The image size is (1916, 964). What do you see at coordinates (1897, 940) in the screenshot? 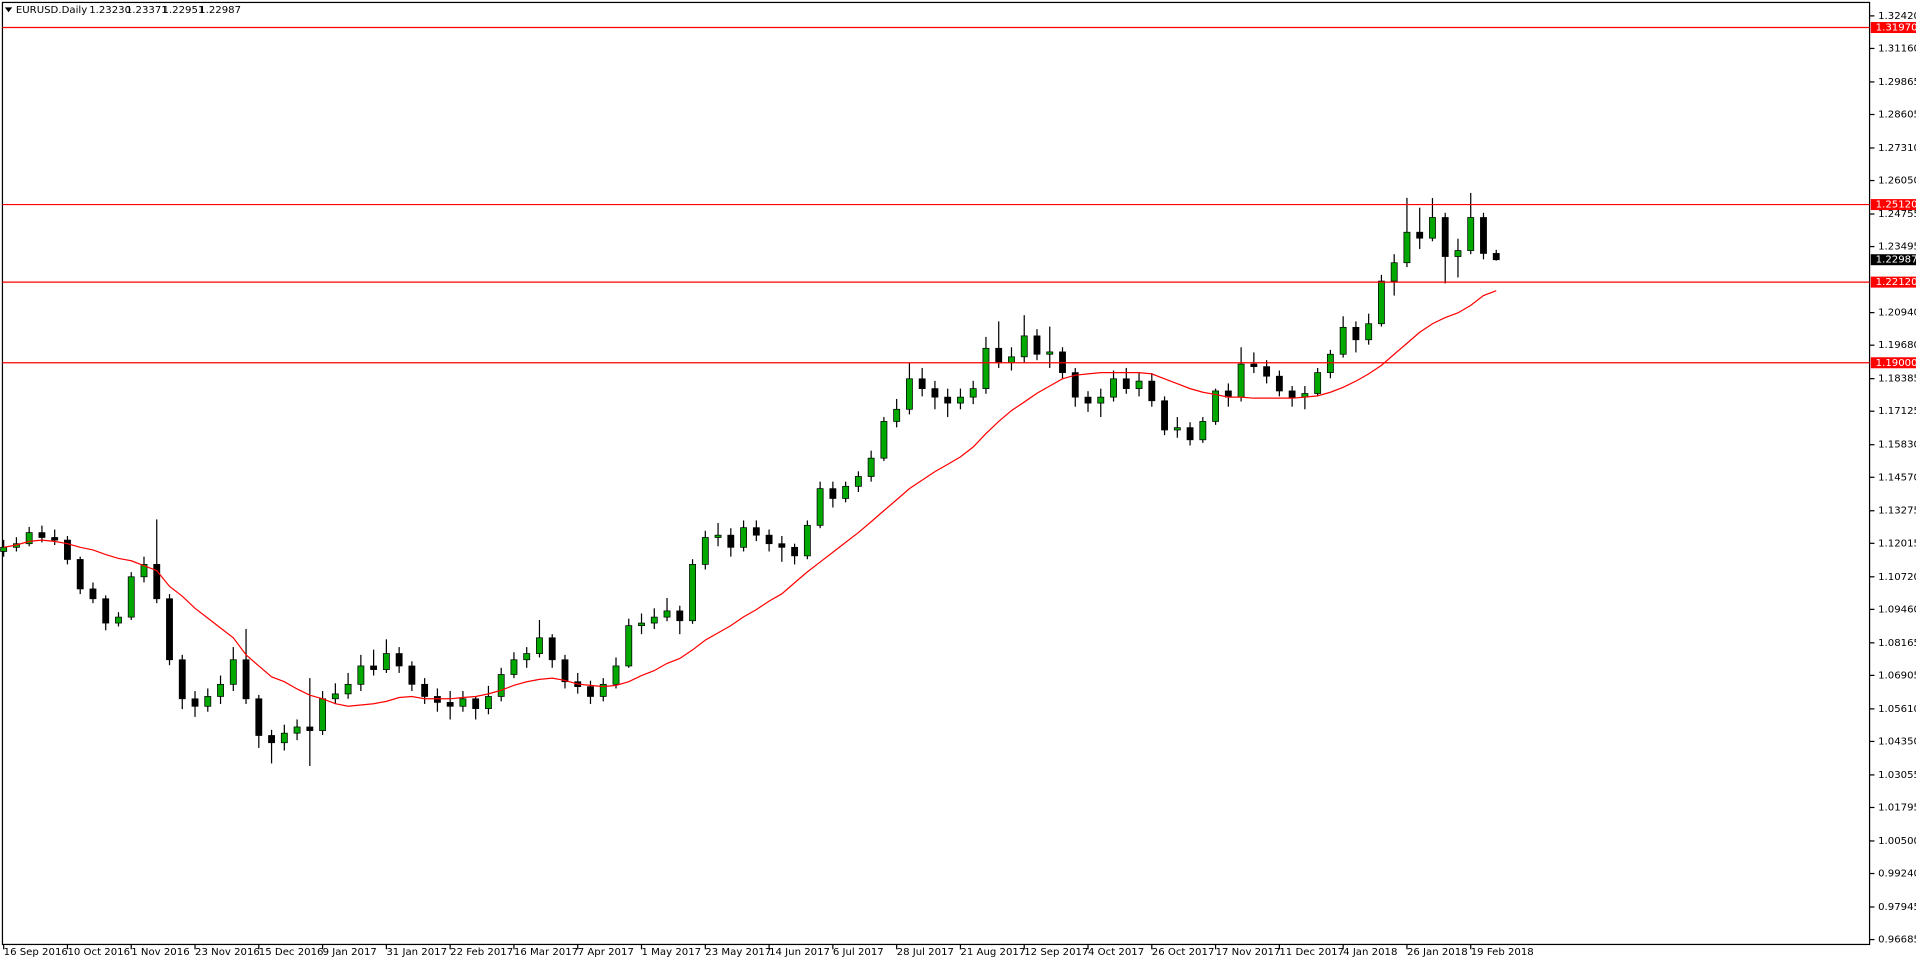
I see `y-tick-label: 0.96685` at bounding box center [1897, 940].